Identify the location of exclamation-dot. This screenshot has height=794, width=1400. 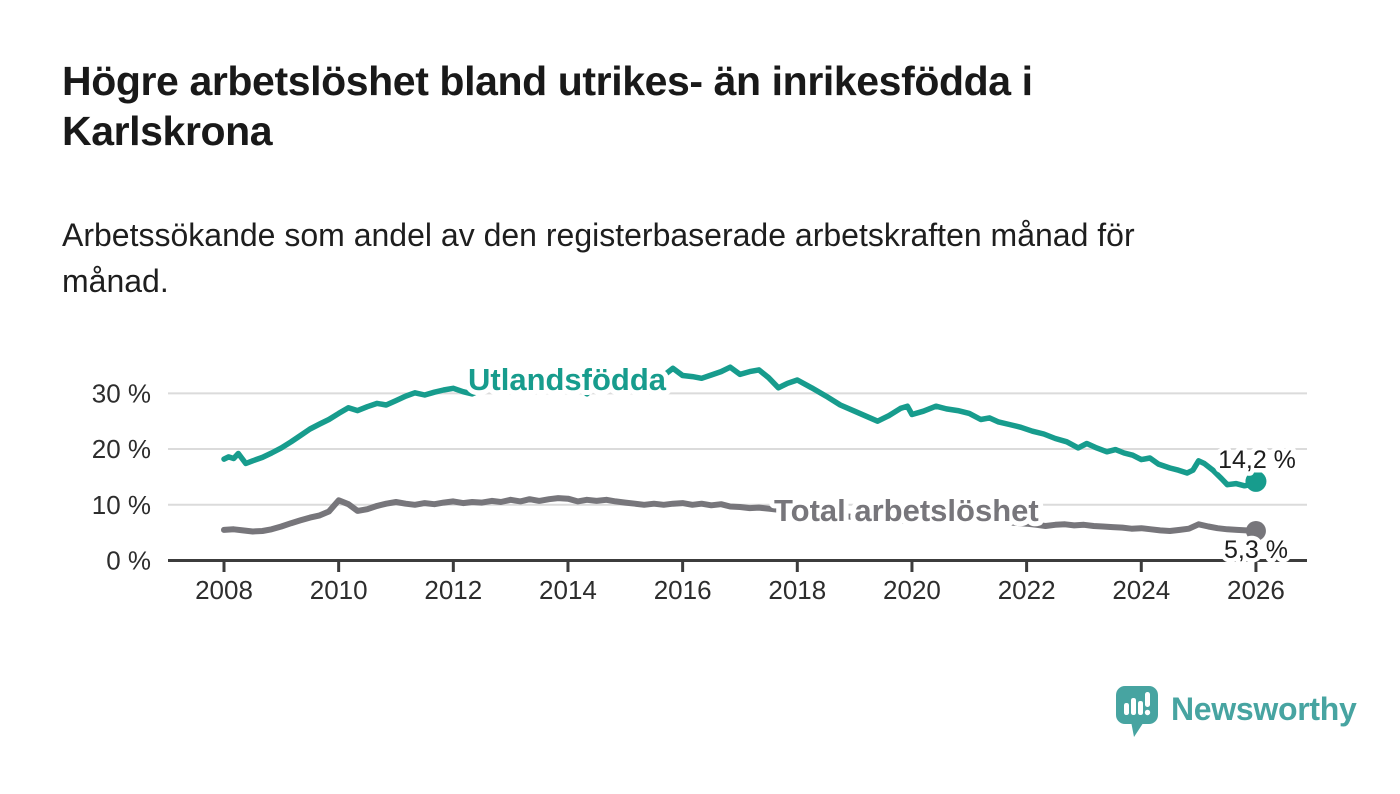
(1147, 712).